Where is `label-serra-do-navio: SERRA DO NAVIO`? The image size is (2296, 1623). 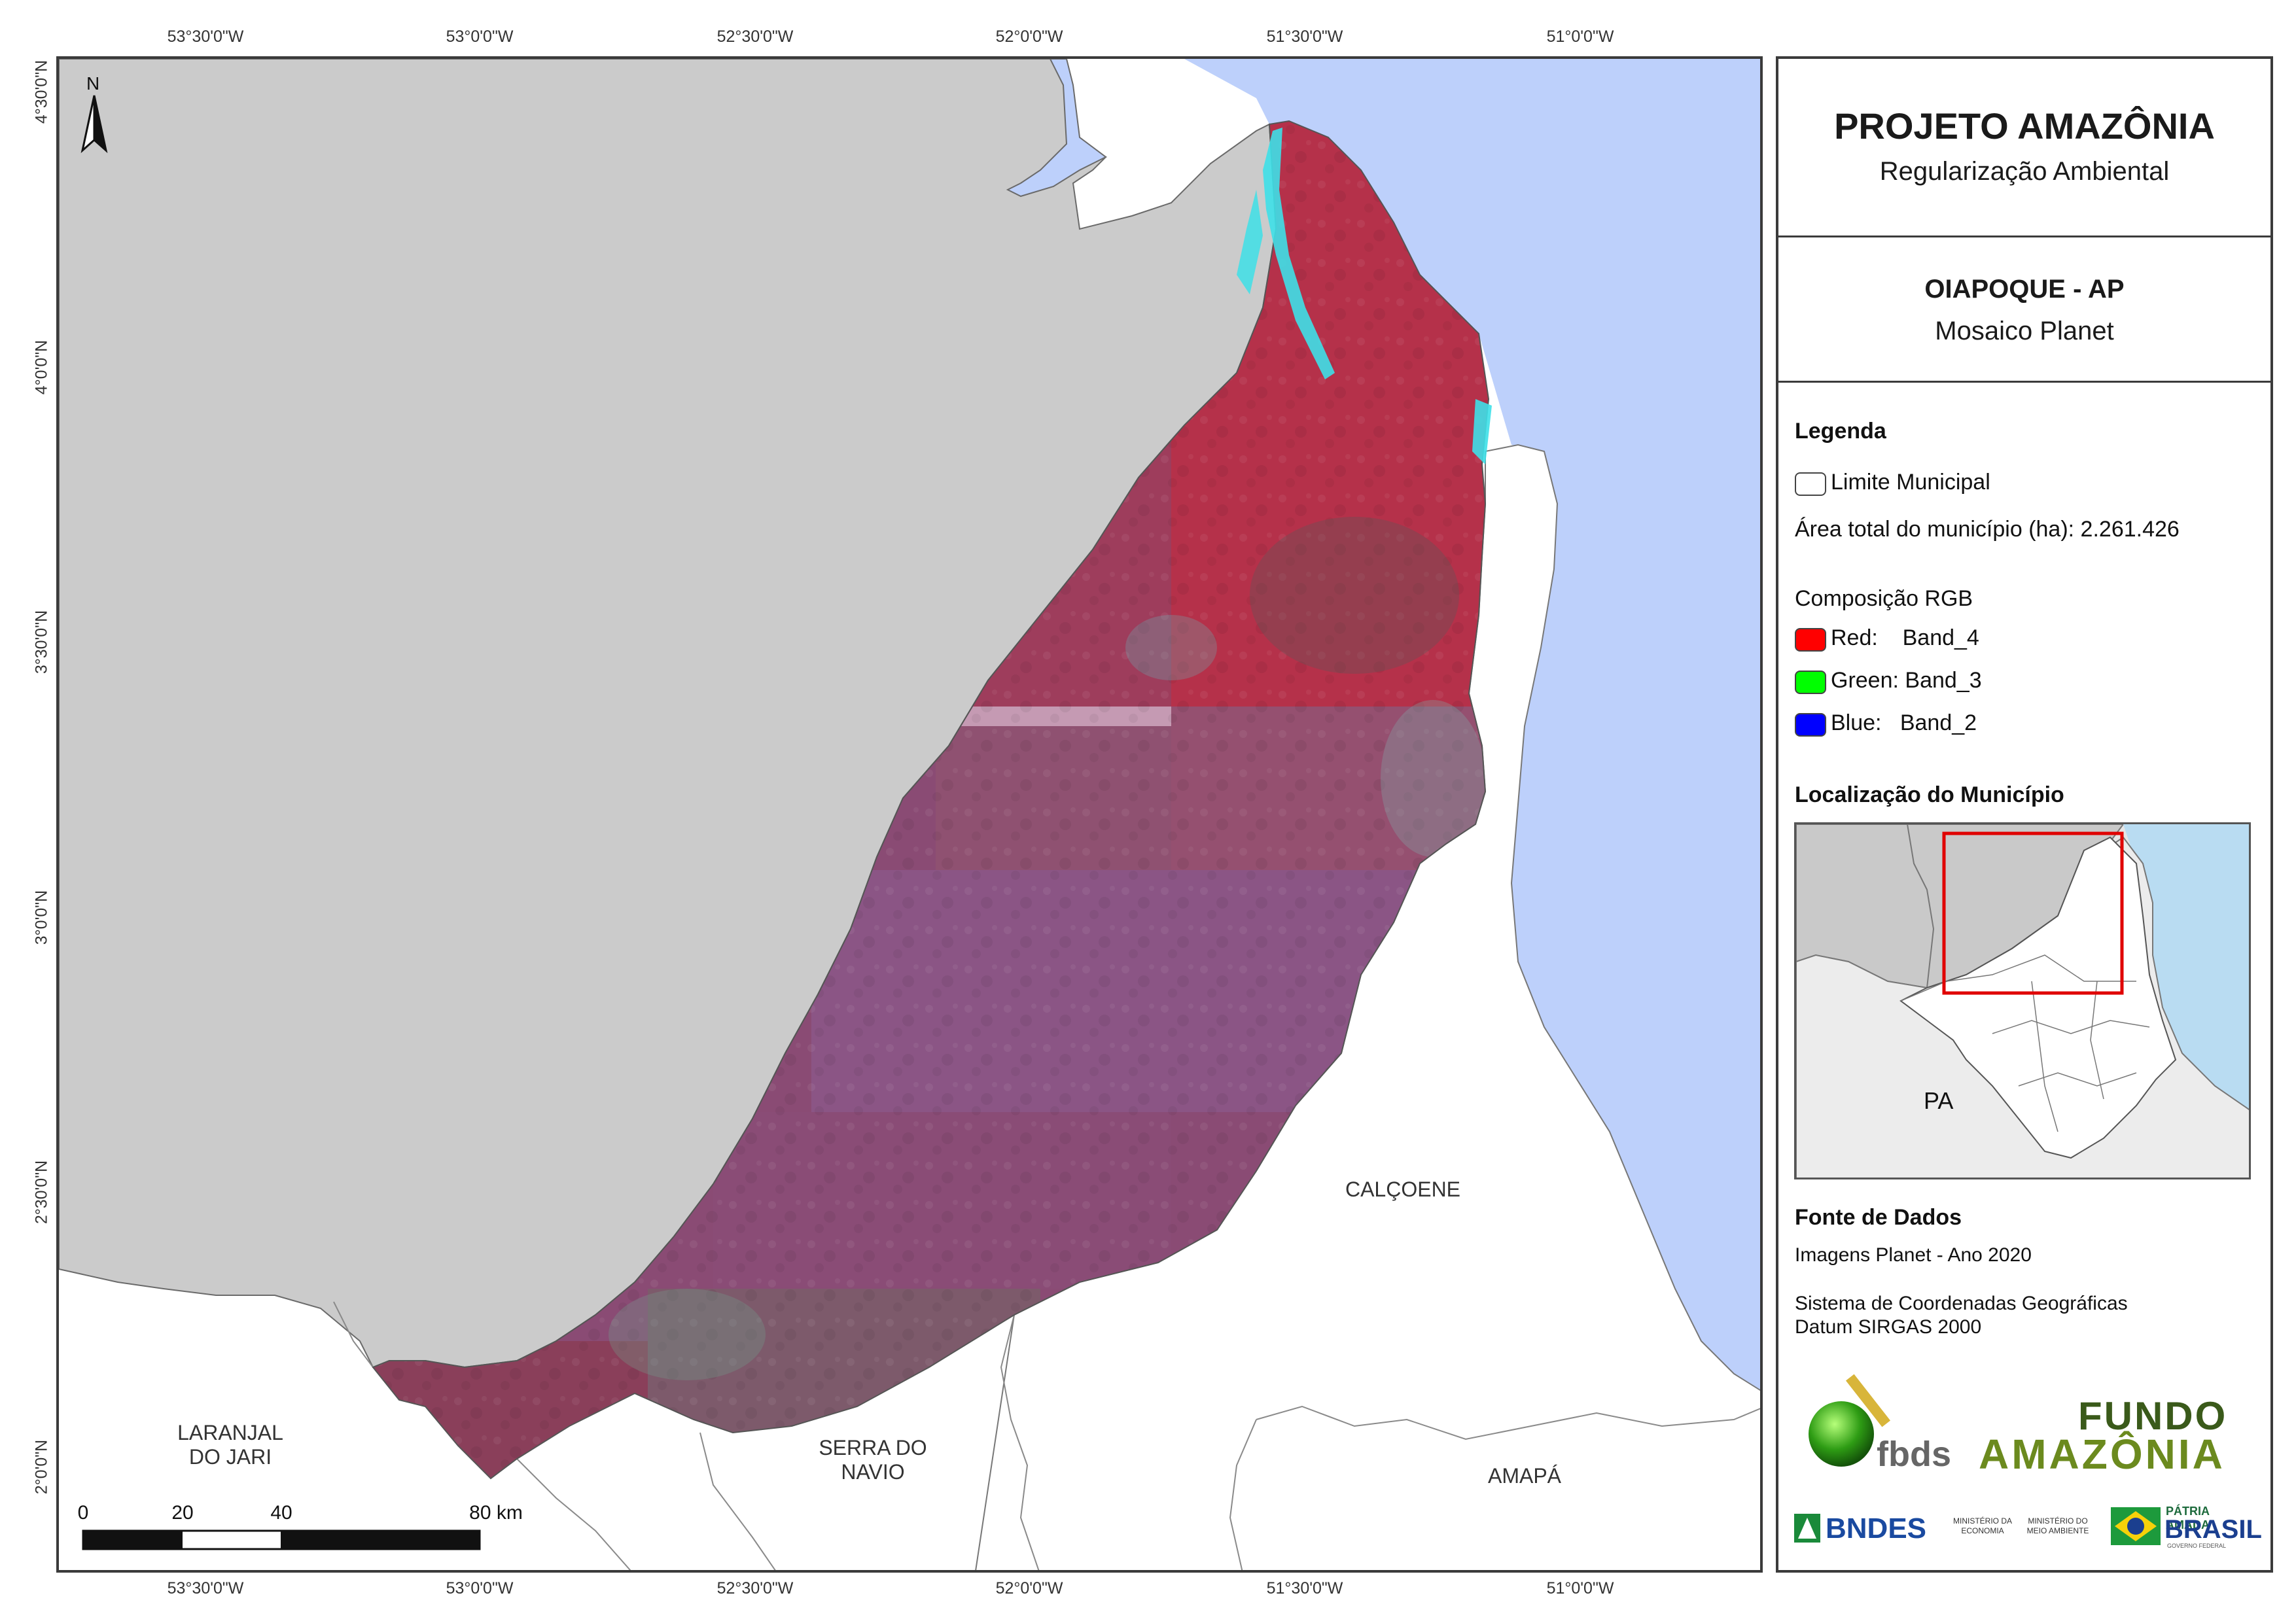 label-serra-do-navio: SERRA DO NAVIO is located at coordinates (873, 1460).